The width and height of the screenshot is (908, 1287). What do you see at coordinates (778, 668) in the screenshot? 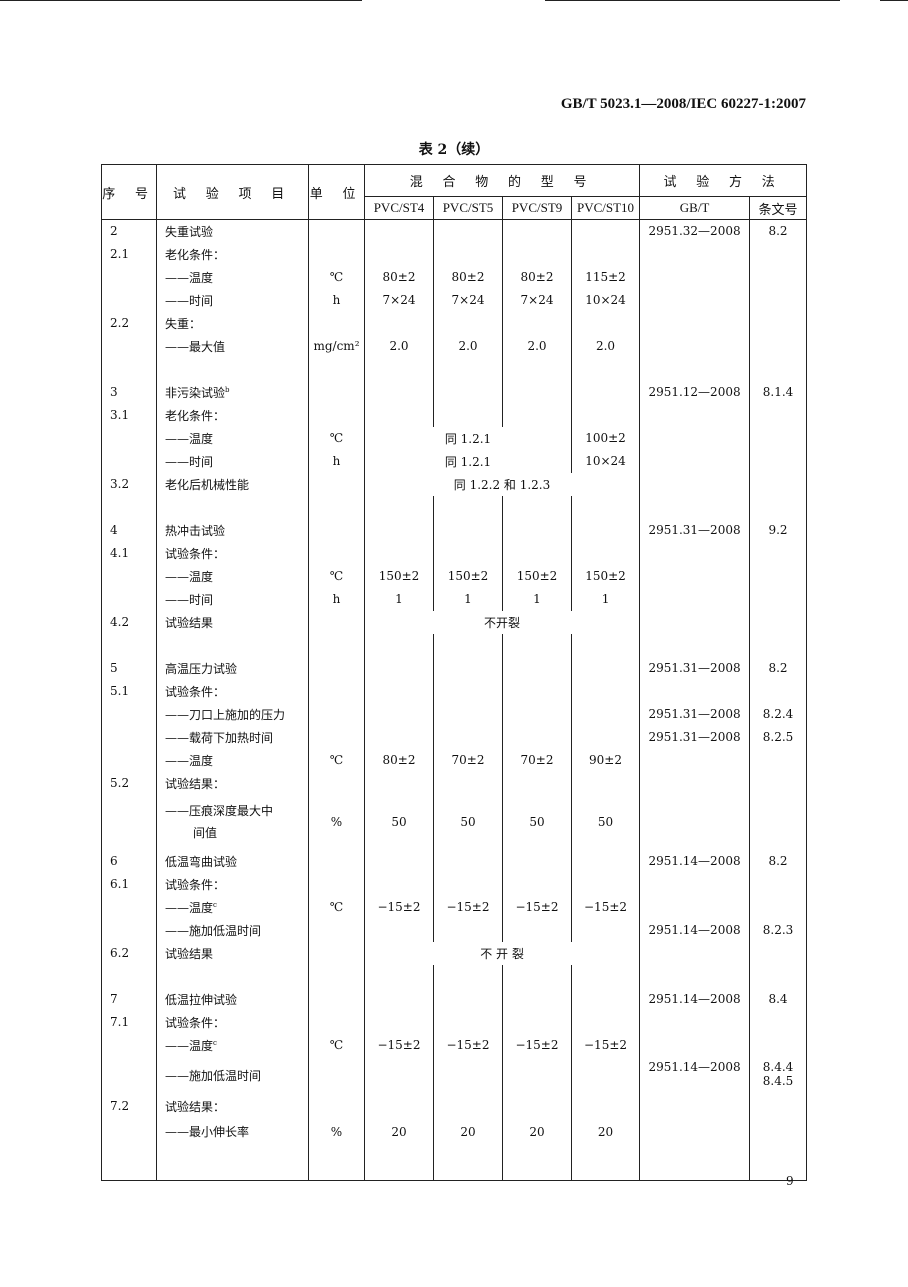
I see `clause-number: 8.2` at bounding box center [778, 668].